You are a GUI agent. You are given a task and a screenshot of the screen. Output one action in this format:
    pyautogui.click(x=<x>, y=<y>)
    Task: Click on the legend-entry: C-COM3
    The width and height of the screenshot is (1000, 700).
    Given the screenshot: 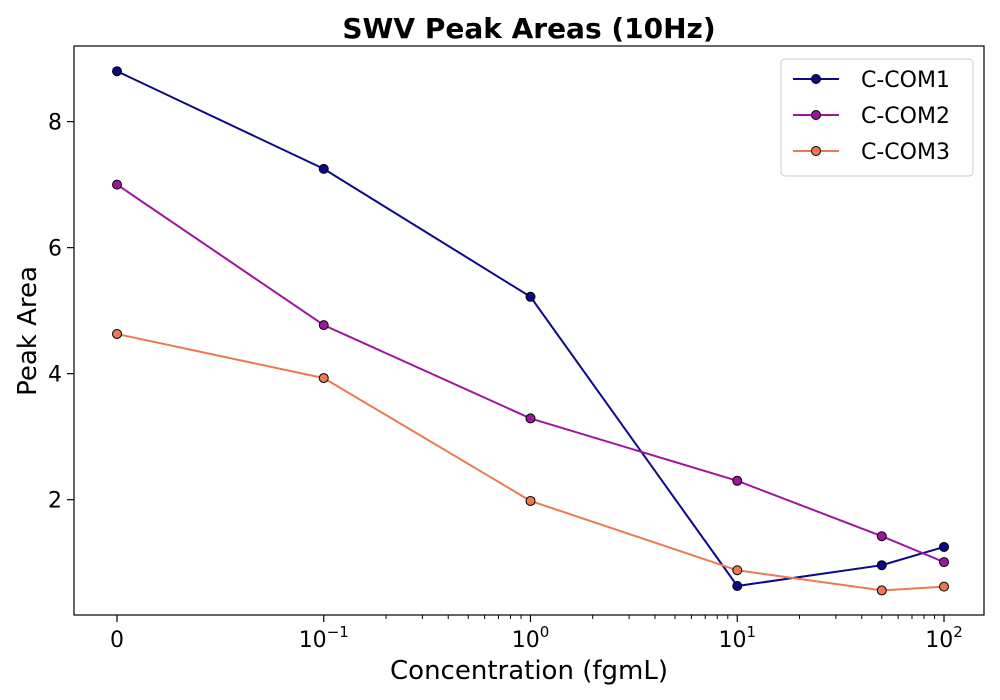 What is the action you would take?
    pyautogui.click(x=905, y=152)
    